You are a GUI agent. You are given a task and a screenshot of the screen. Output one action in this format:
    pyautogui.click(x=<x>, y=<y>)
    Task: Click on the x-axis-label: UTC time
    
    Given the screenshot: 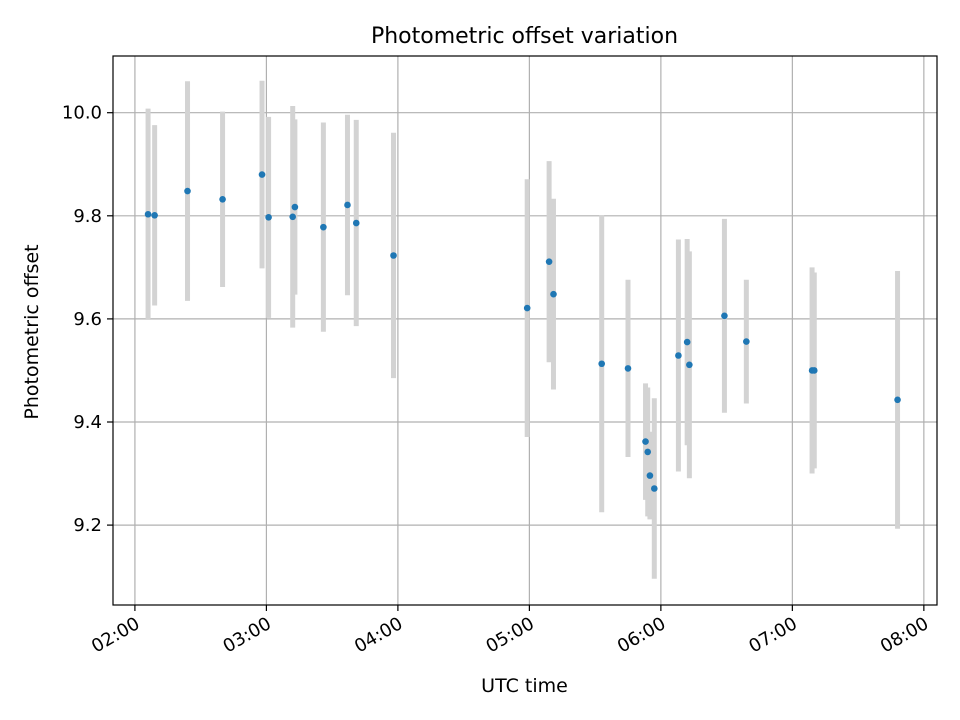 What is the action you would take?
    pyautogui.click(x=524, y=686)
    